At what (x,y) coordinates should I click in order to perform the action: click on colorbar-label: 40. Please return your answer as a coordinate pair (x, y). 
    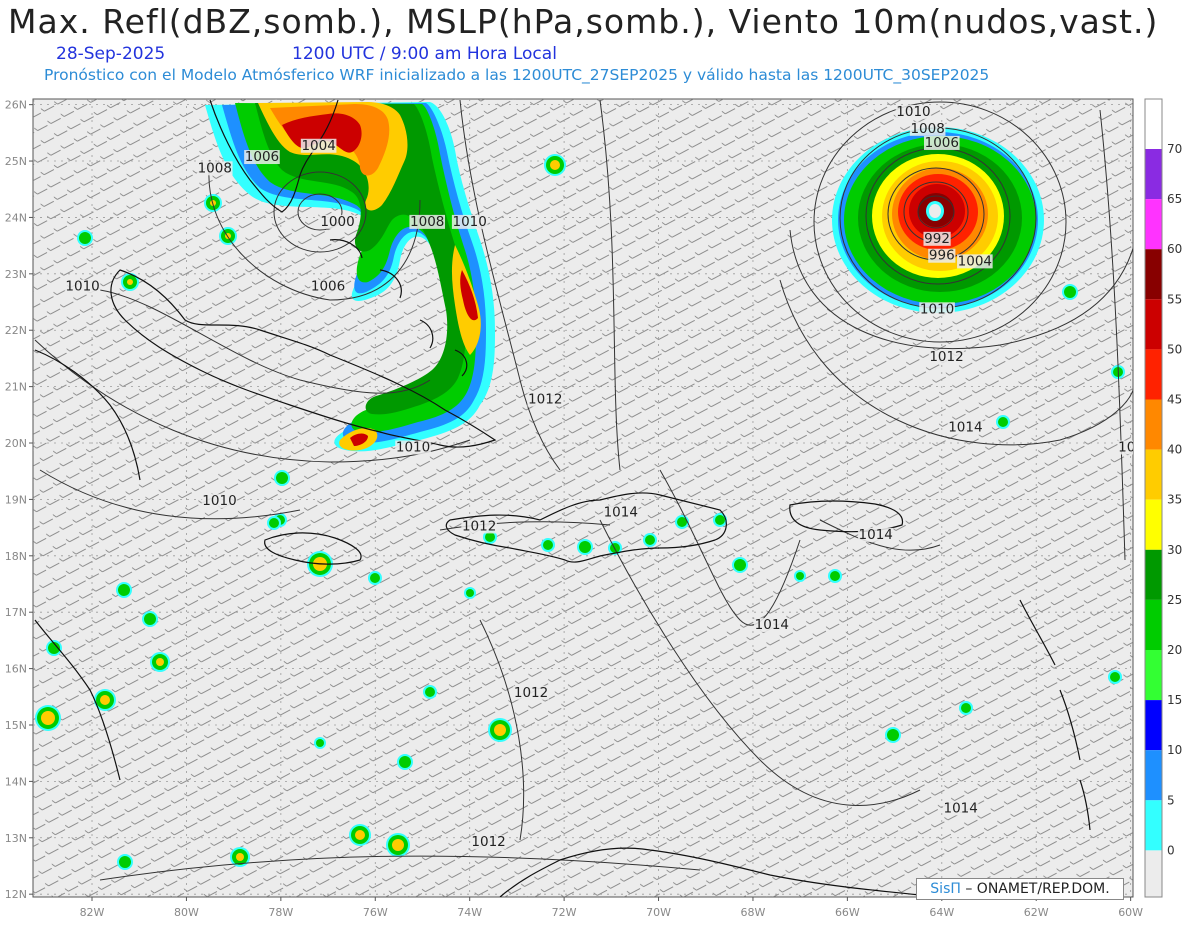
    Looking at the image, I should click on (1174, 450).